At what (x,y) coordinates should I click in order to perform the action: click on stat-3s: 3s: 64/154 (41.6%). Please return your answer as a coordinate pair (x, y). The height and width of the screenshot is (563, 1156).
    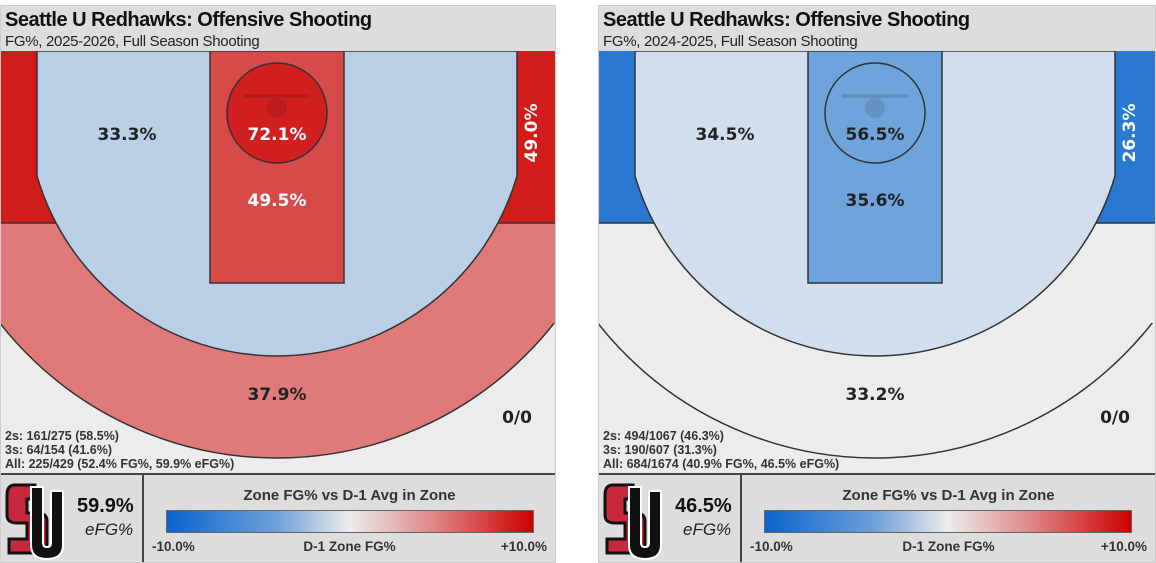
    Looking at the image, I should click on (59, 450).